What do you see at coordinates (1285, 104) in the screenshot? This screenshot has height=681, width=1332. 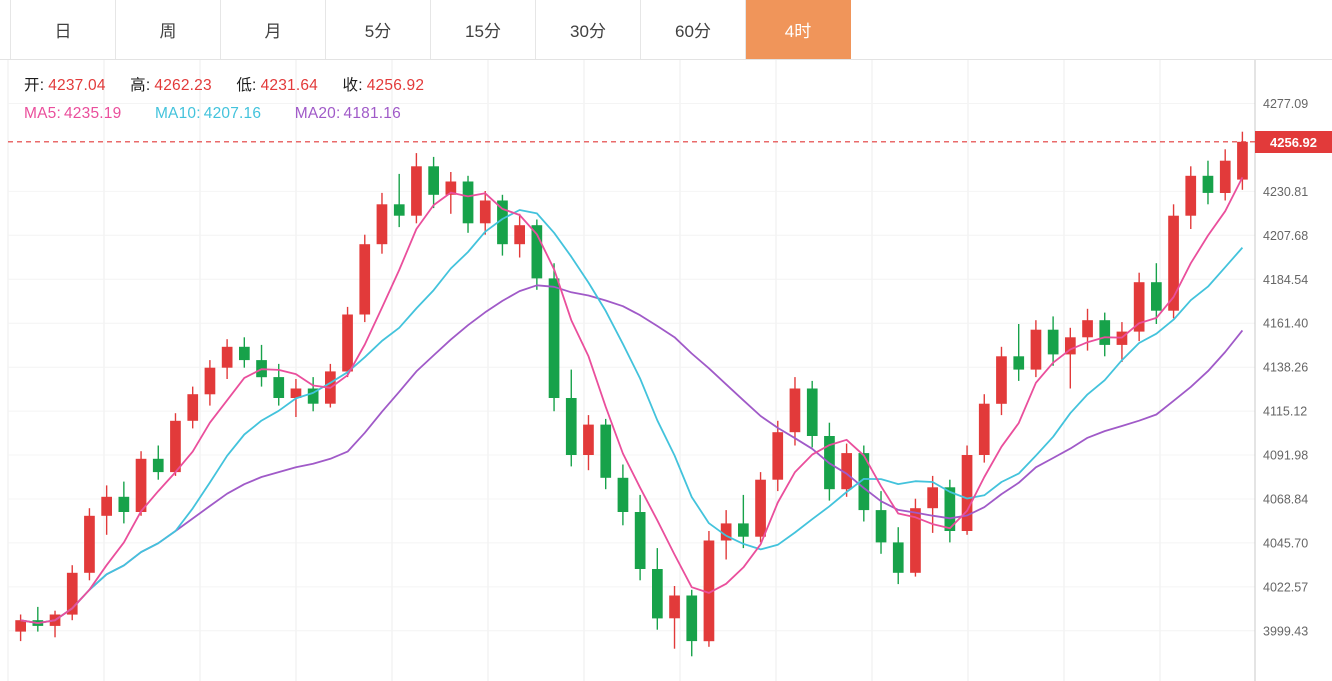 I see `y-axis-tick-label: 4277.09` at bounding box center [1285, 104].